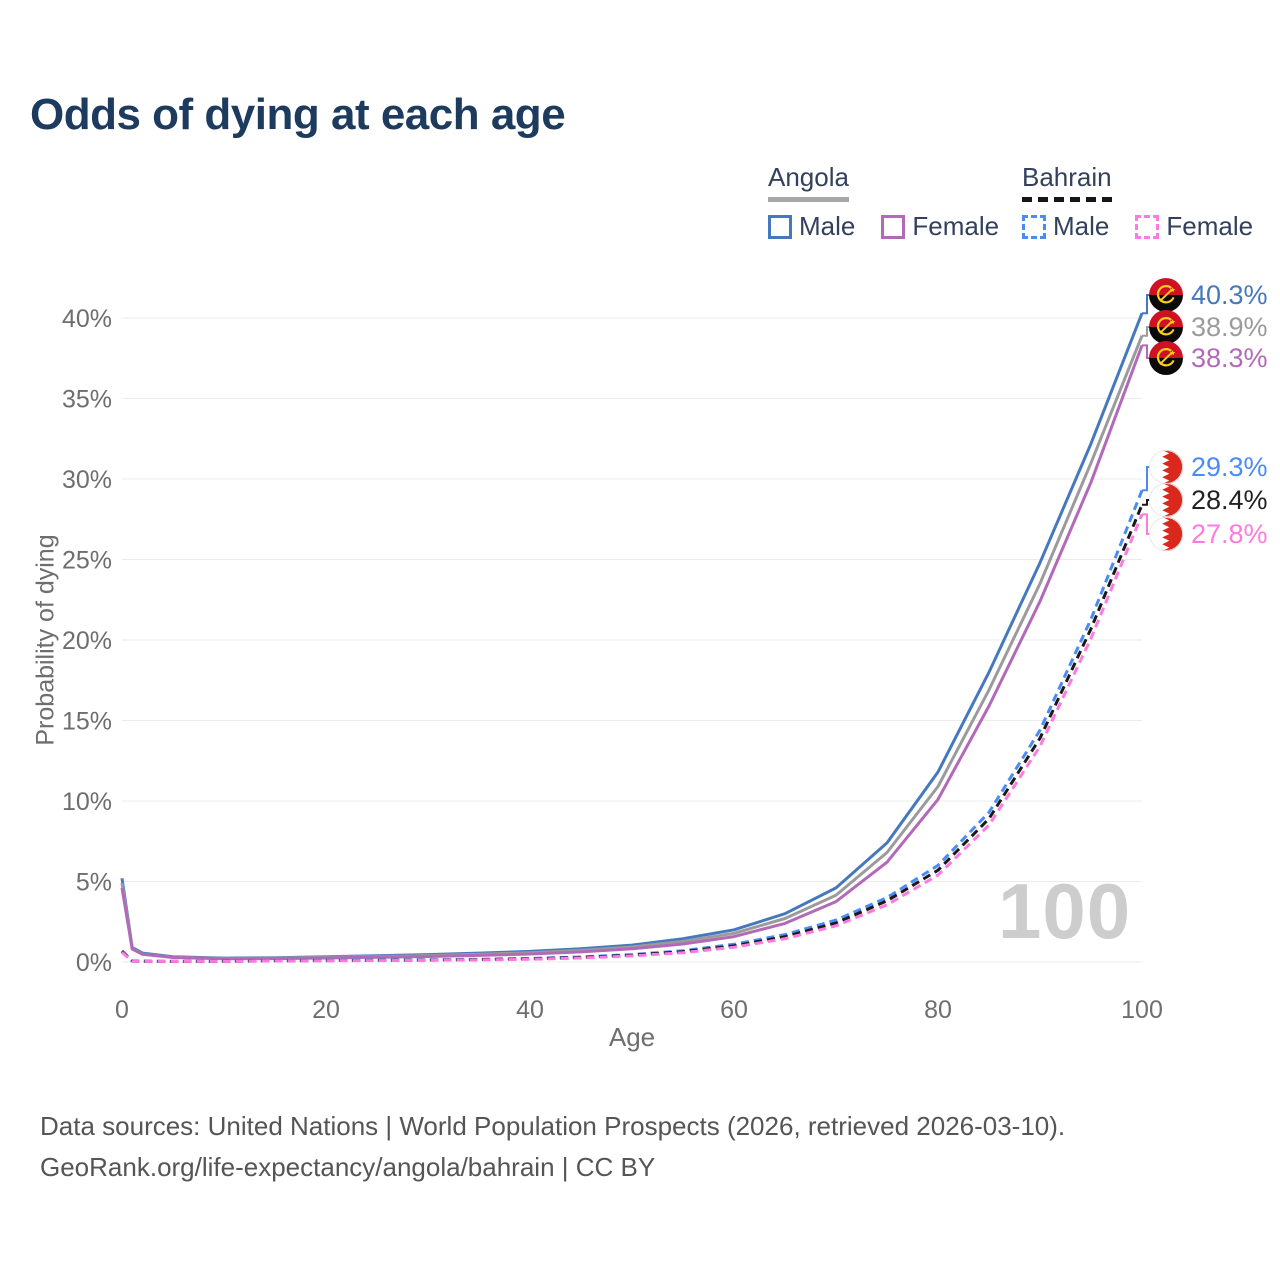 The width and height of the screenshot is (1280, 1280). What do you see at coordinates (1142, 1010) in the screenshot?
I see `x-tick-100: 100` at bounding box center [1142, 1010].